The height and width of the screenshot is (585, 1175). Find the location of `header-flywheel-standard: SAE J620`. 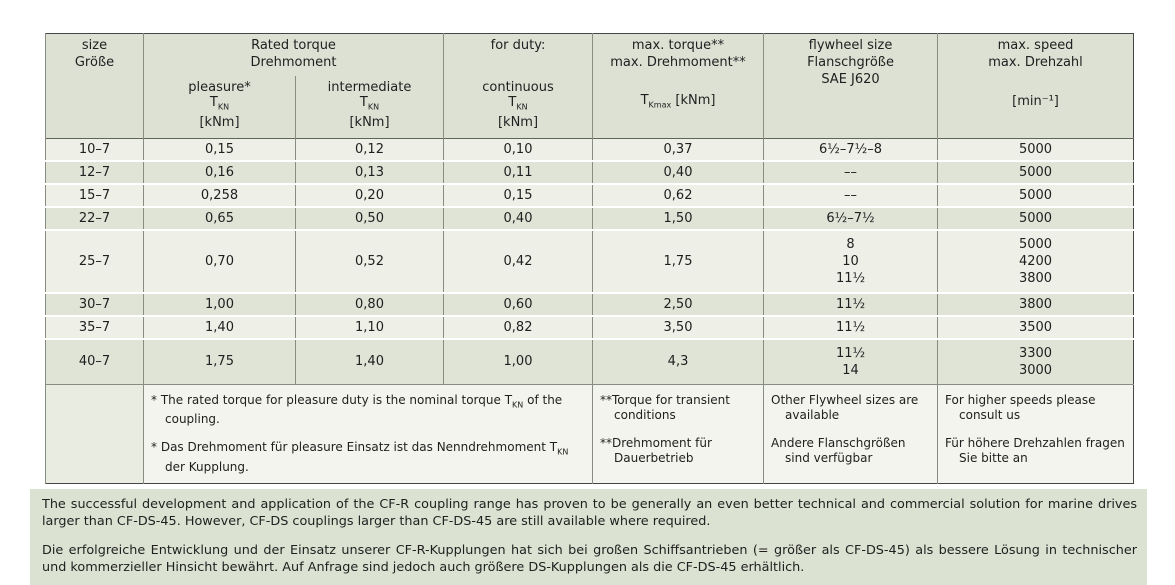

header-flywheel-standard: SAE J620 is located at coordinates (850, 79).